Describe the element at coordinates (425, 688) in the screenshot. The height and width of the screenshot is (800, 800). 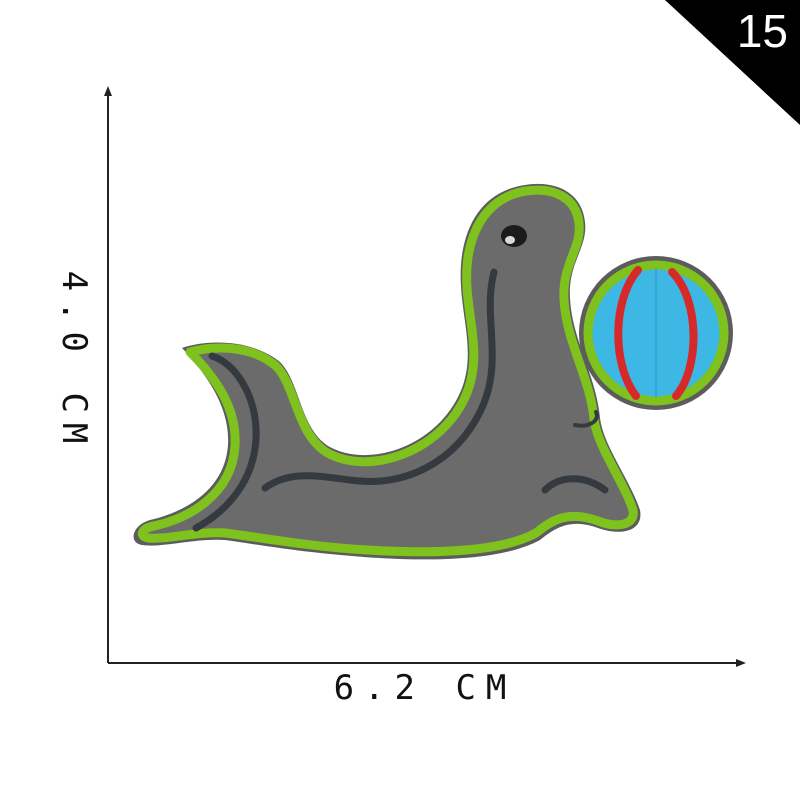
I see `width-dimension-label: 6.2 CM` at that location.